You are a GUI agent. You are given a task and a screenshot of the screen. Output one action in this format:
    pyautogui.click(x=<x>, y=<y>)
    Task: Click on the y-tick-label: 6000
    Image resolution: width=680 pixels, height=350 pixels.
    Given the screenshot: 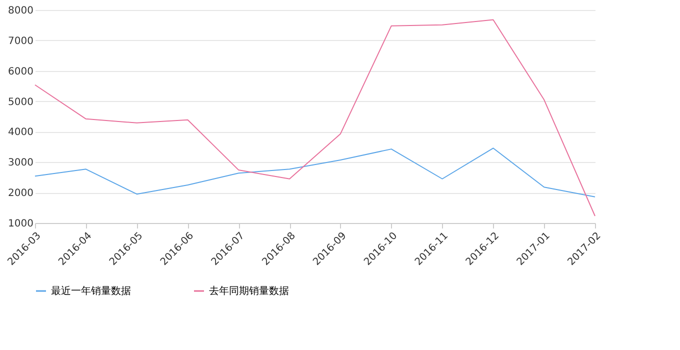 What is the action you would take?
    pyautogui.click(x=21, y=72)
    